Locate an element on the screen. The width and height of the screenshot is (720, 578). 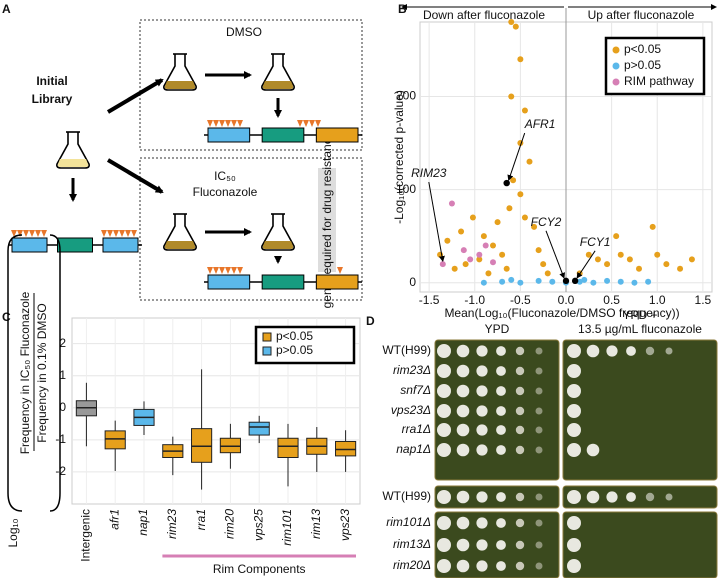
y-tick-label: 200 is located at coordinates (406, 96).